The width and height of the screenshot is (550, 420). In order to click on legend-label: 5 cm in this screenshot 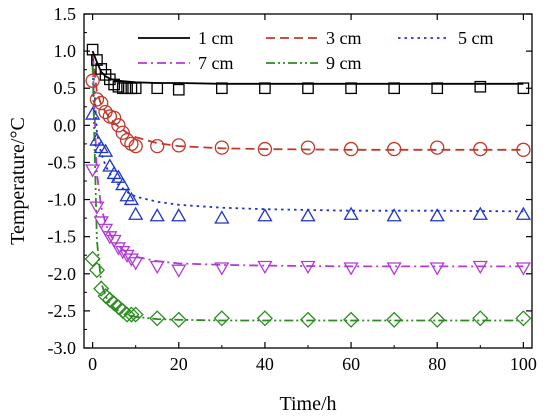, I will do `click(476, 38)`.